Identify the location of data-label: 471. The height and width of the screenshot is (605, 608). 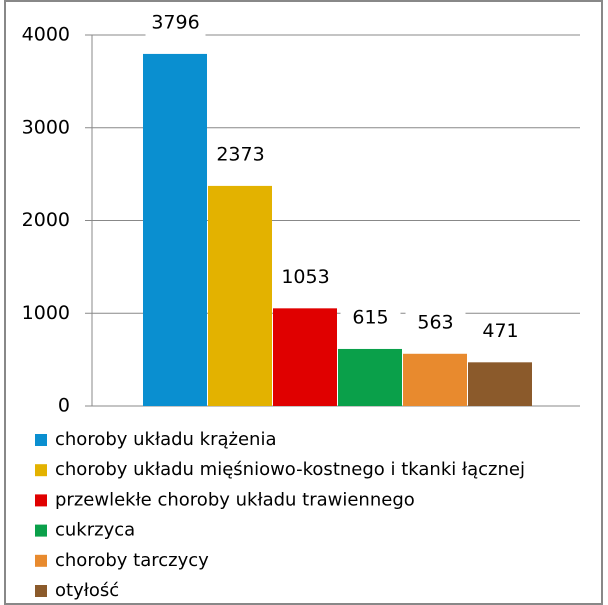
(500, 331).